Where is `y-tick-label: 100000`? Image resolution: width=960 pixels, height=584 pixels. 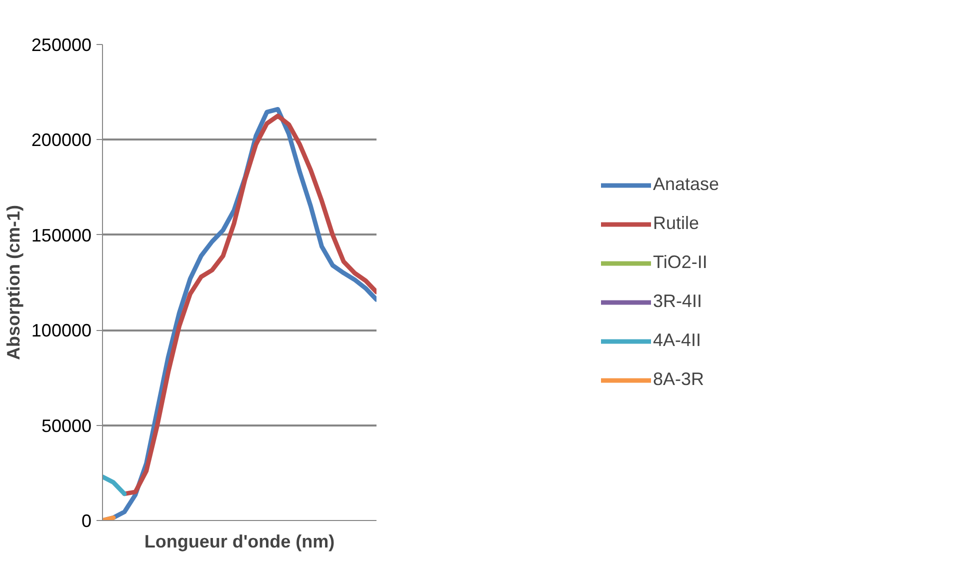
y-tick-label: 100000 is located at coordinates (61, 330).